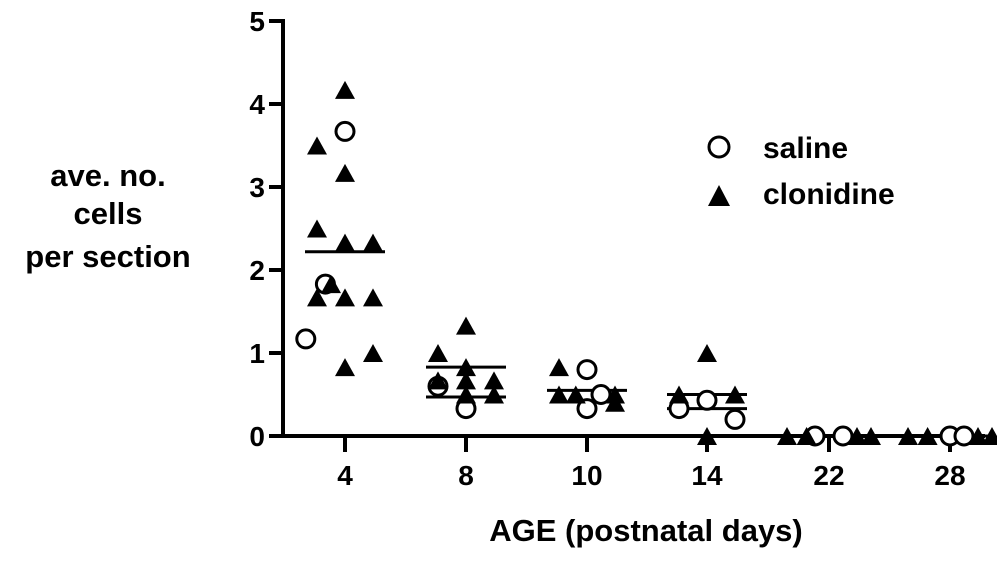 Image resolution: width=997 pixels, height=562 pixels. What do you see at coordinates (829, 194) in the screenshot?
I see `legend-label-clonidine: clonidine` at bounding box center [829, 194].